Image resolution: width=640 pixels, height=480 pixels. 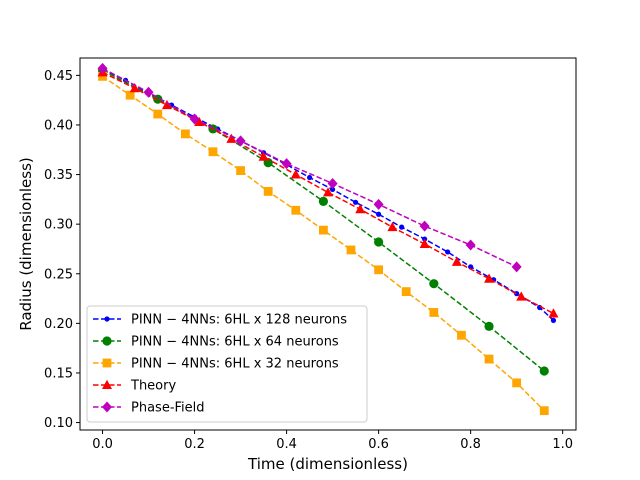 I want to click on x-tick-label: 0.8, so click(x=470, y=444).